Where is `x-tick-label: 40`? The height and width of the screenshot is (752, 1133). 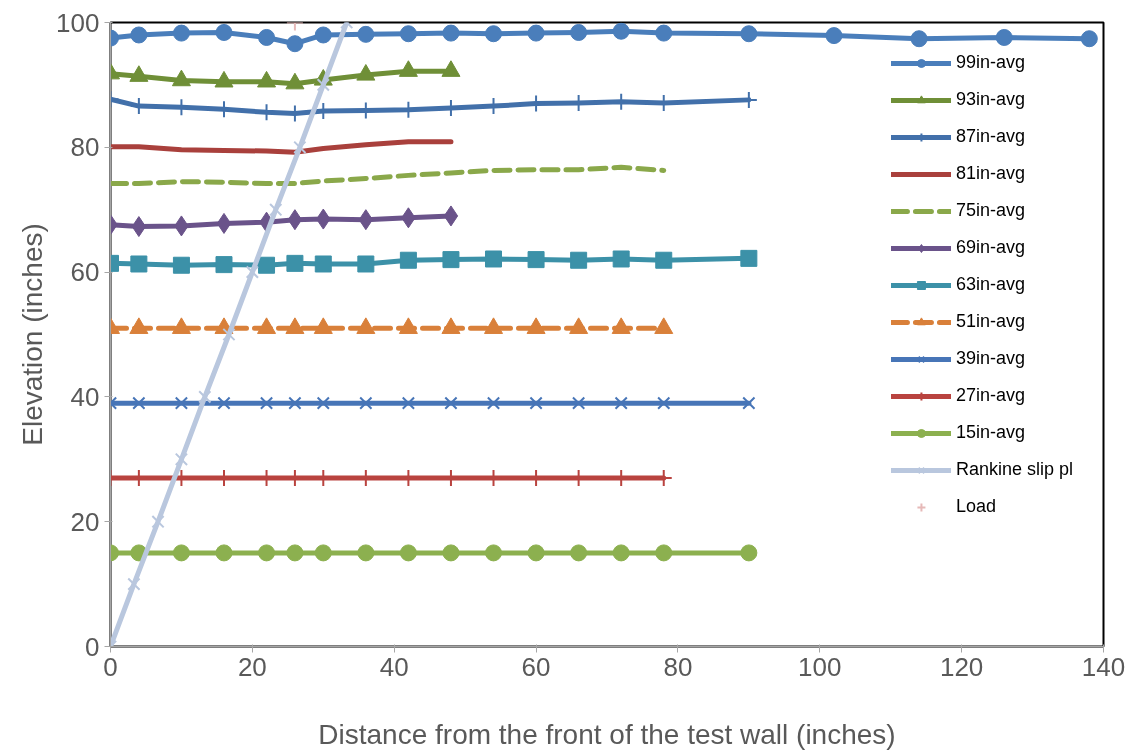
x-tick-label: 40 is located at coordinates (394, 666).